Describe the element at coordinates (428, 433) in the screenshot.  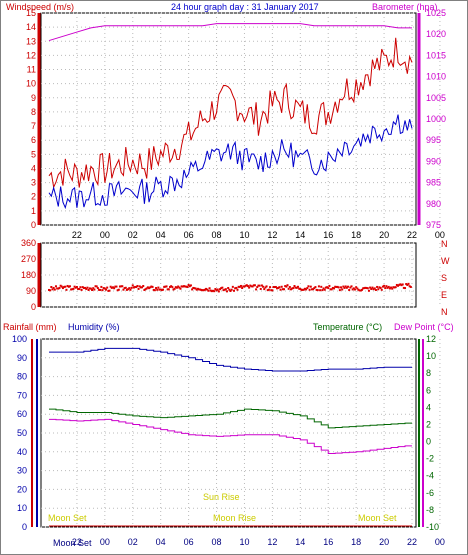
I see `climate-y-axis-right: -10 -8 -6 -4 -2 0 2 4 6 8 10 12` at that location.